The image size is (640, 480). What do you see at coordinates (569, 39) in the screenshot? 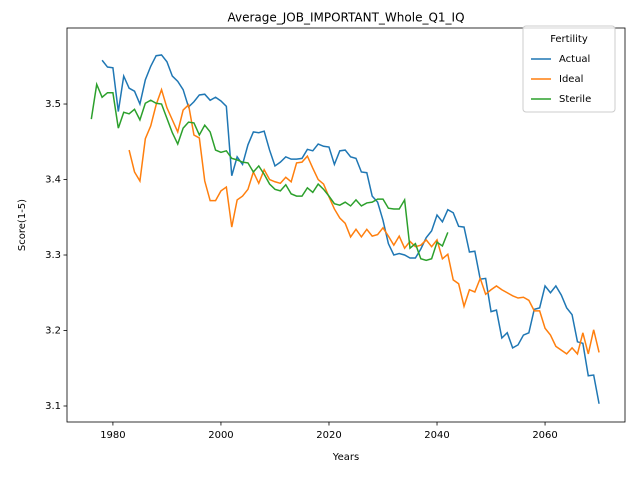
I see `legend-title: Fertility` at bounding box center [569, 39].